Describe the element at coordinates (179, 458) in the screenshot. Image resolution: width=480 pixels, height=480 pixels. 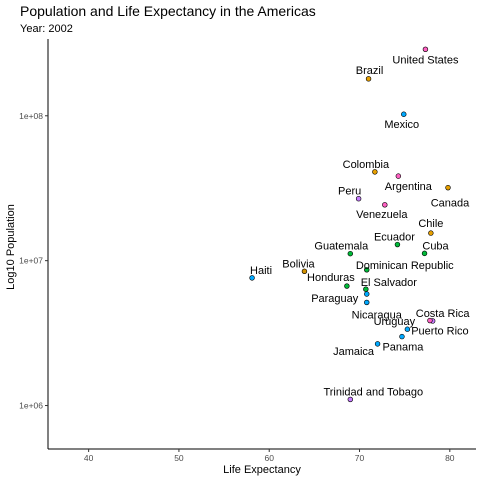
I see `x-tick-label: 50` at that location.